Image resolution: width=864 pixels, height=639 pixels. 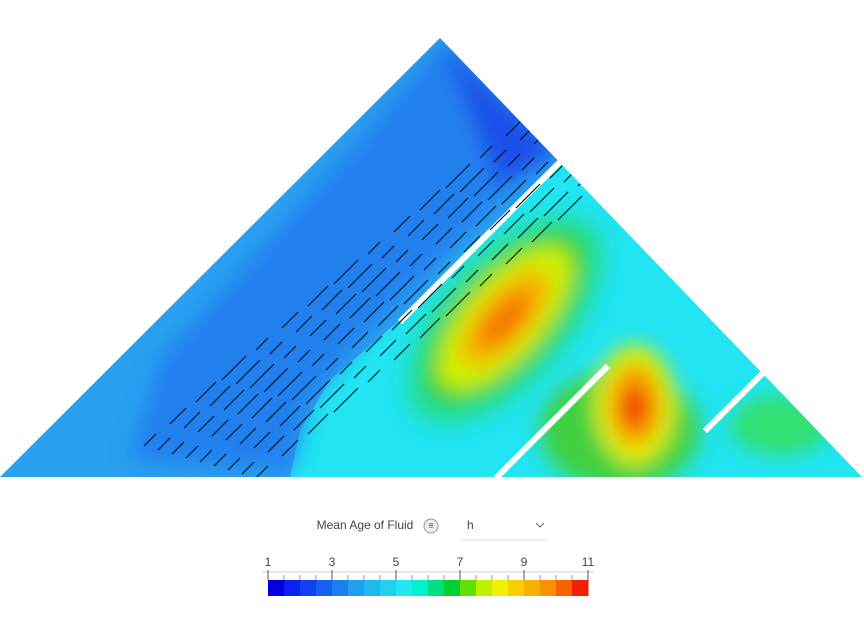 What do you see at coordinates (431, 526) in the screenshot?
I see `info-icon` at bounding box center [431, 526].